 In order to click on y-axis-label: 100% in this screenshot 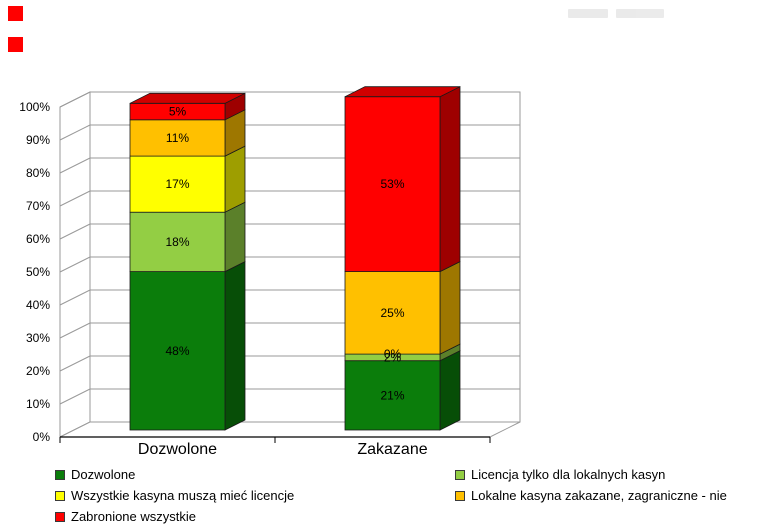, I will do `click(34, 107)`.